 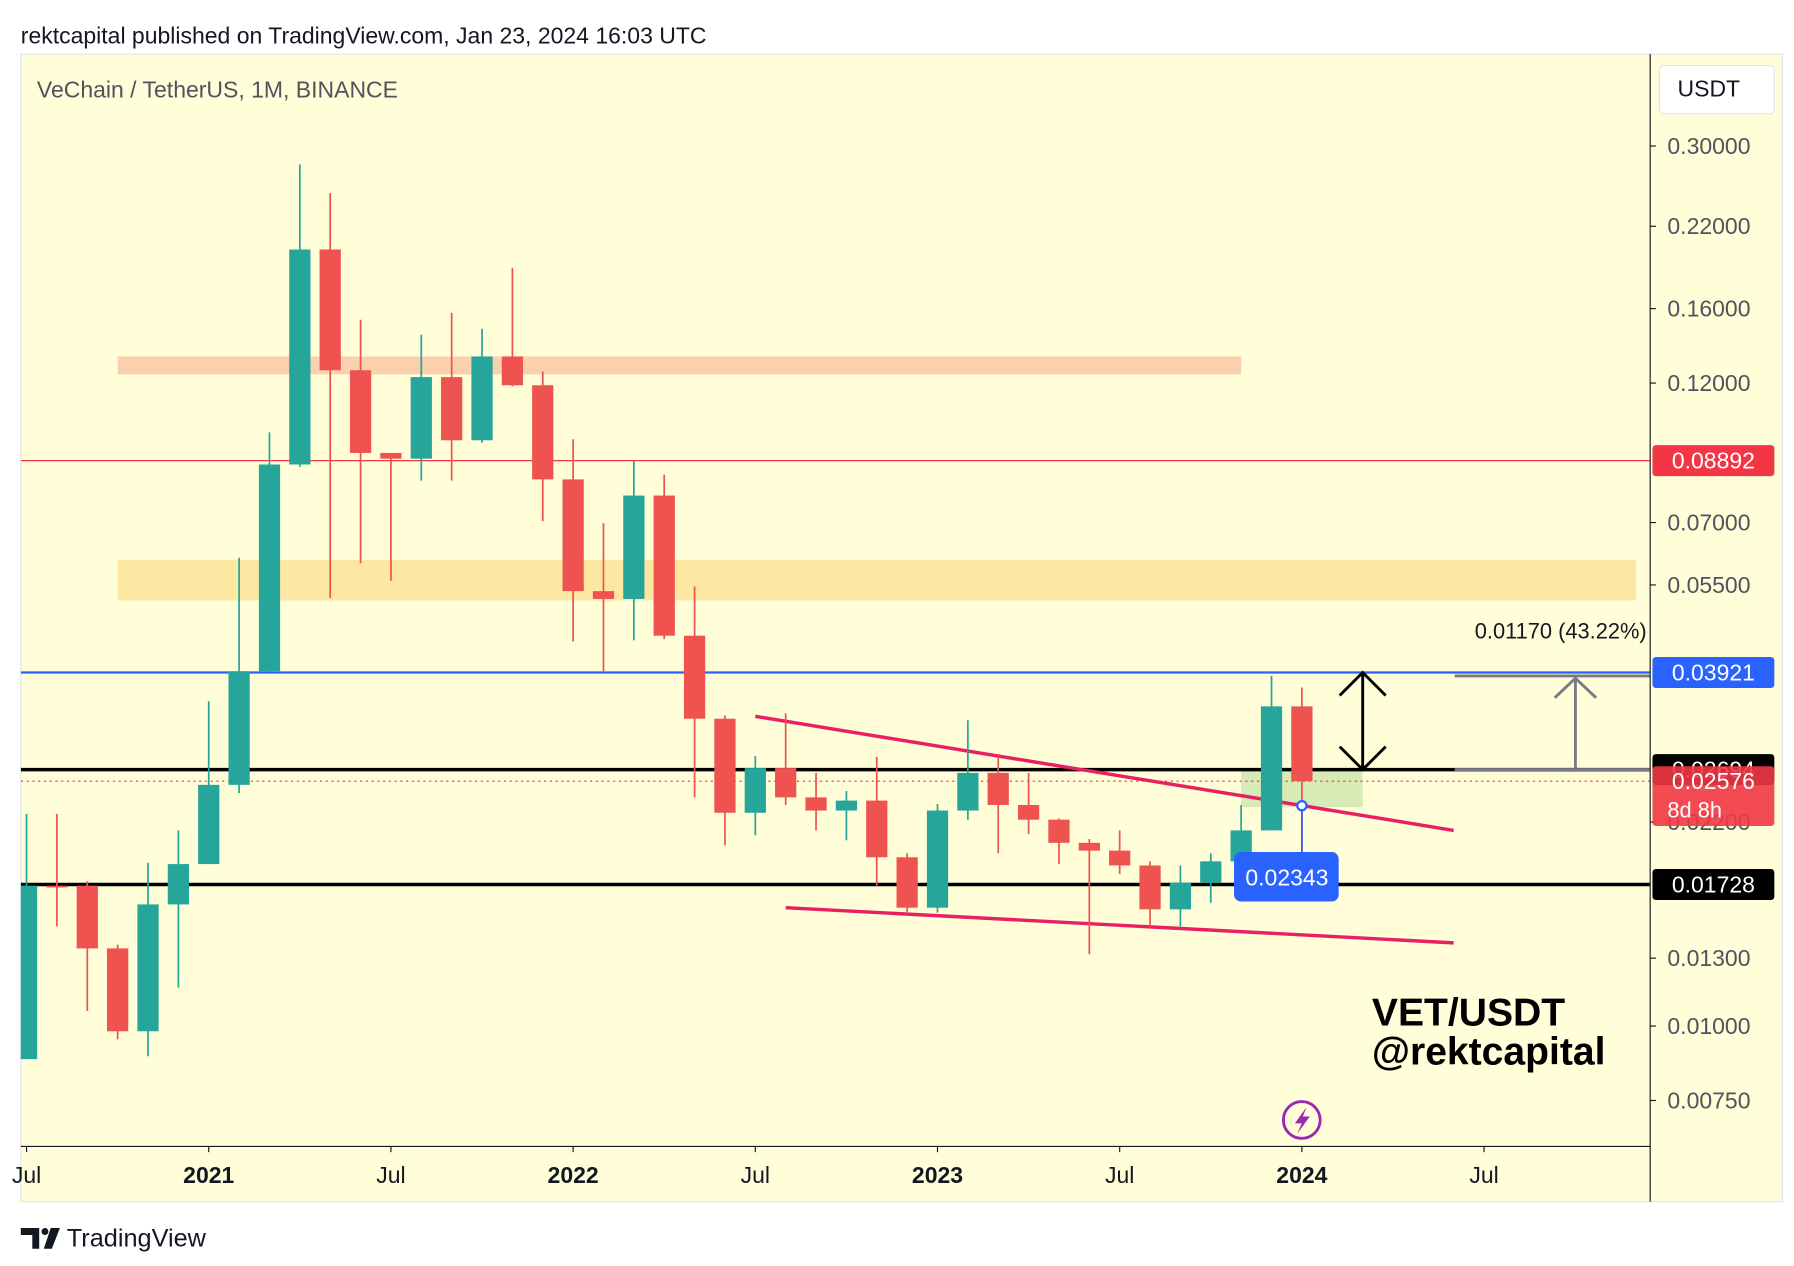 I want to click on marker-label: 0.02343, so click(x=1286, y=877).